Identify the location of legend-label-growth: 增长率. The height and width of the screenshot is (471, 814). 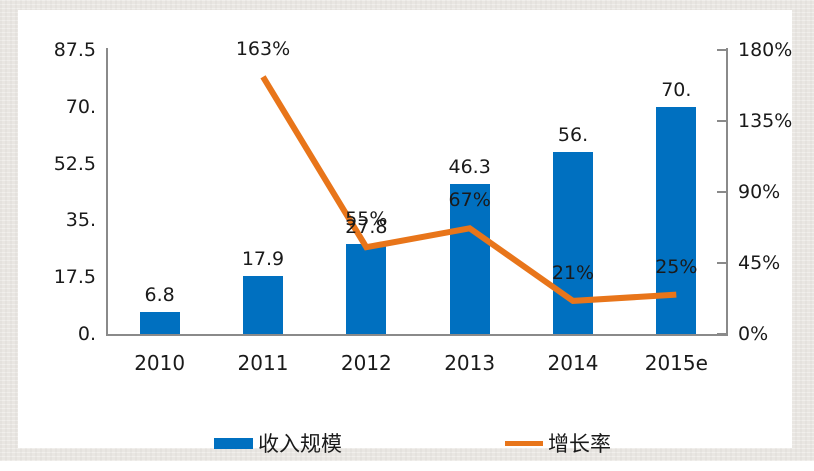
(579, 444).